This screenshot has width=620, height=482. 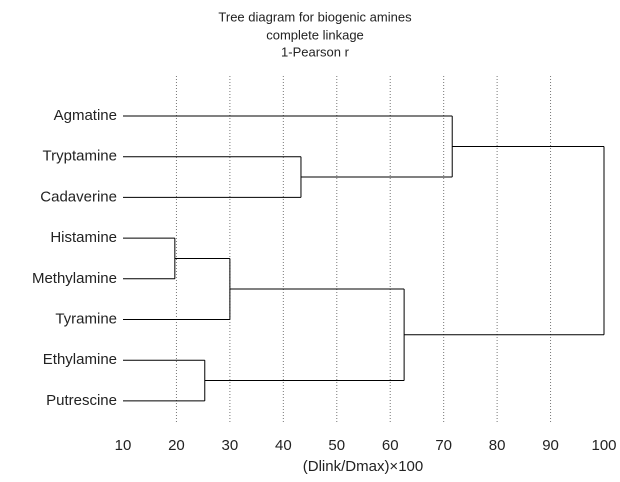 What do you see at coordinates (283, 445) in the screenshot?
I see `x-tick-label: 40` at bounding box center [283, 445].